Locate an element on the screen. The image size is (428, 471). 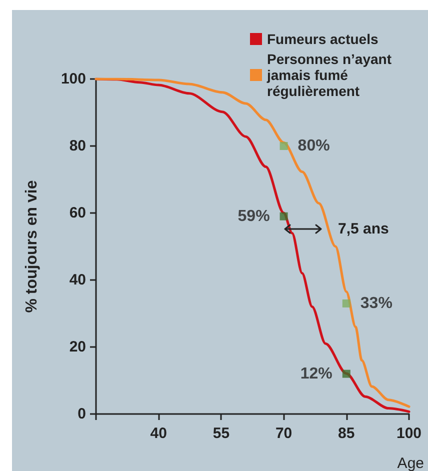
y-axis-title: % toujours en vie is located at coordinates (32, 246).